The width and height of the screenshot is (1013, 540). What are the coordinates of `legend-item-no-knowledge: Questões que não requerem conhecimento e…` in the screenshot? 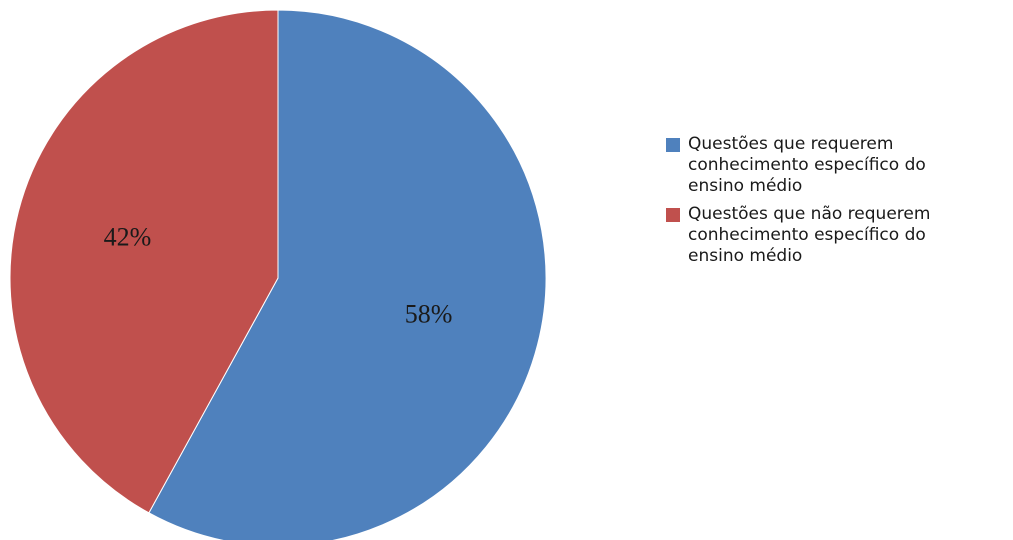 It's located at (831, 235).